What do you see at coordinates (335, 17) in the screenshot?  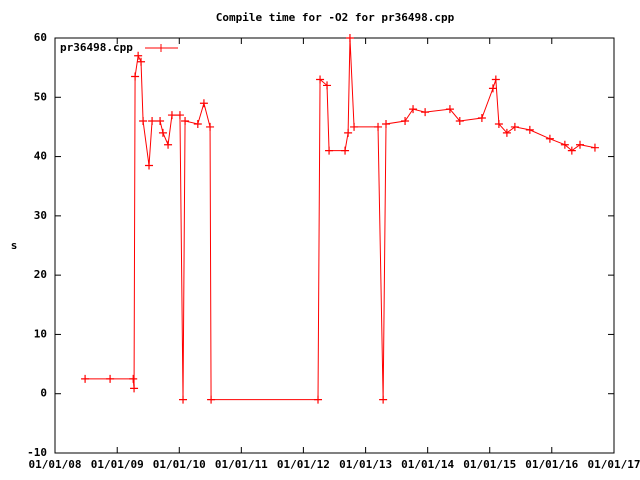 I see `chart-title: Compile time for -O2 for pr36498.cpp` at bounding box center [335, 17].